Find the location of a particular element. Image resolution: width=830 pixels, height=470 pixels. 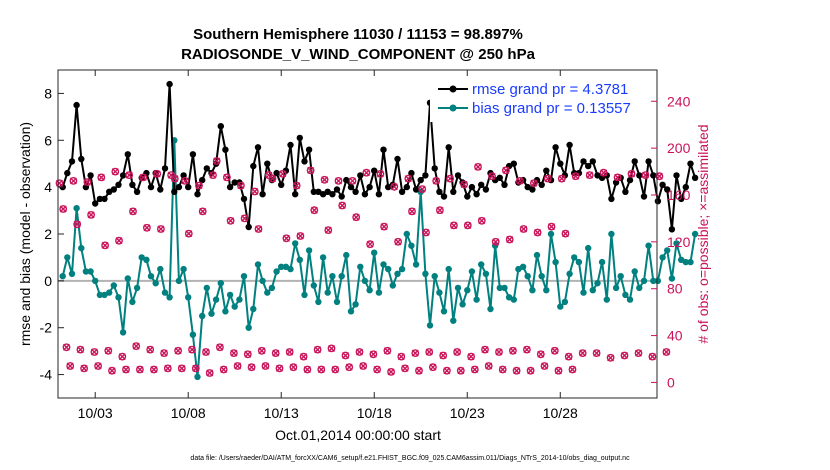

y-tick-label: -2 is located at coordinates (46, 328).